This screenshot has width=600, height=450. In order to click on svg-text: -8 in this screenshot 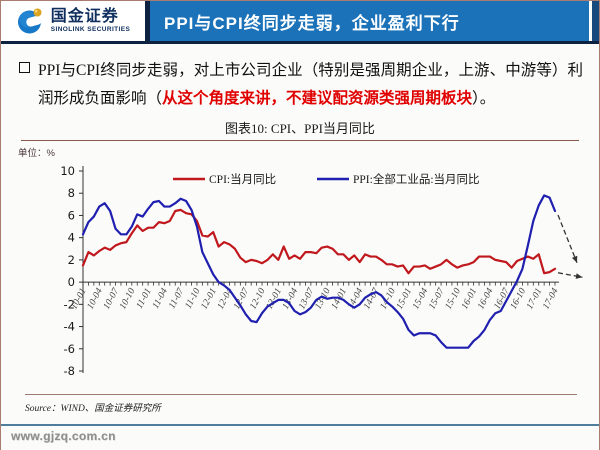, I will do `click(69, 371)`.